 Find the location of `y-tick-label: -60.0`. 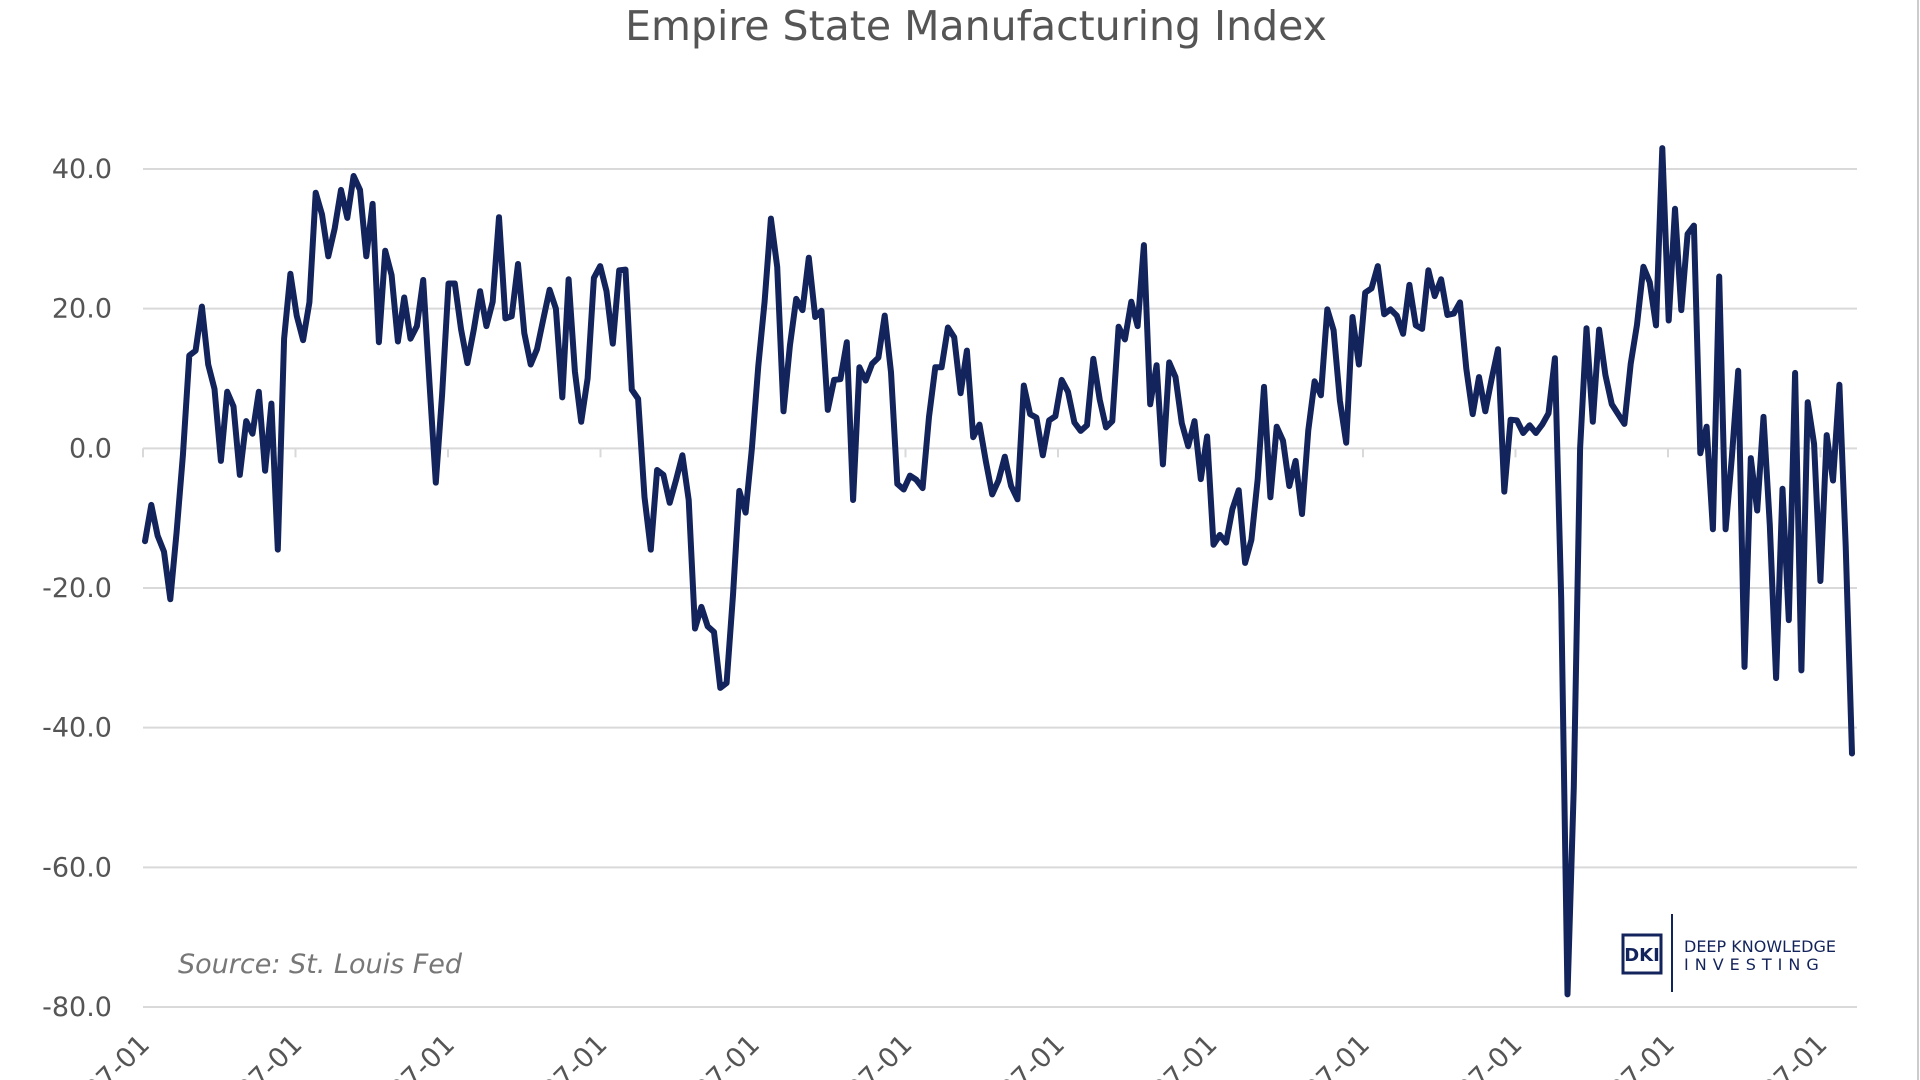

y-tick-label: -60.0 is located at coordinates (77, 867).